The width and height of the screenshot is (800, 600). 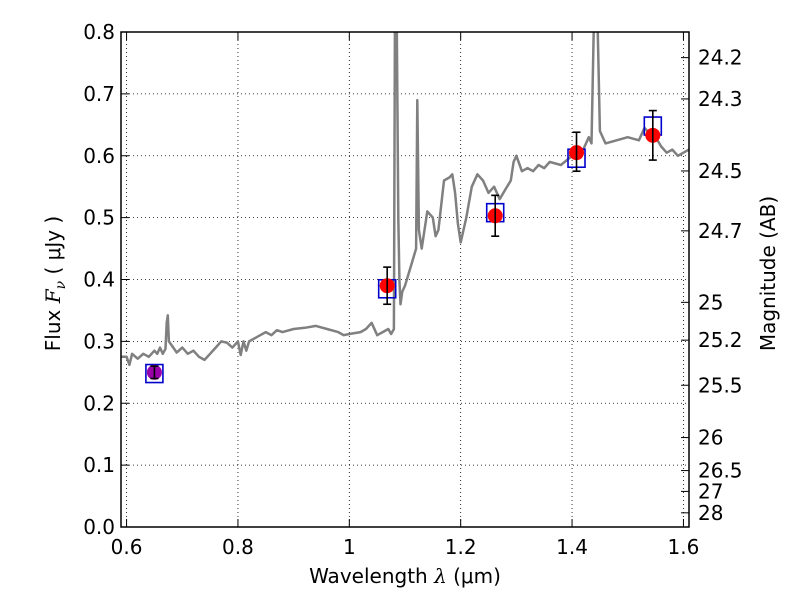 What do you see at coordinates (720, 99) in the screenshot?
I see `y2-tick-label: 24.3` at bounding box center [720, 99].